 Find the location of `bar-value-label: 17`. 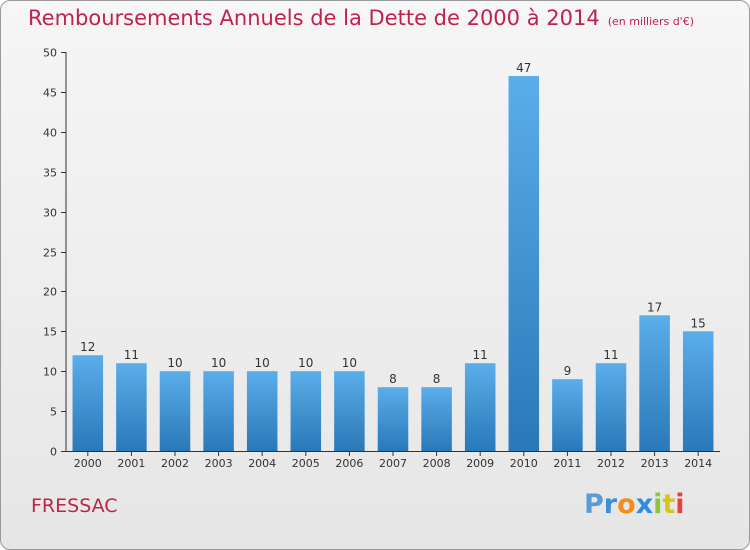

bar-value-label: 17 is located at coordinates (654, 307).